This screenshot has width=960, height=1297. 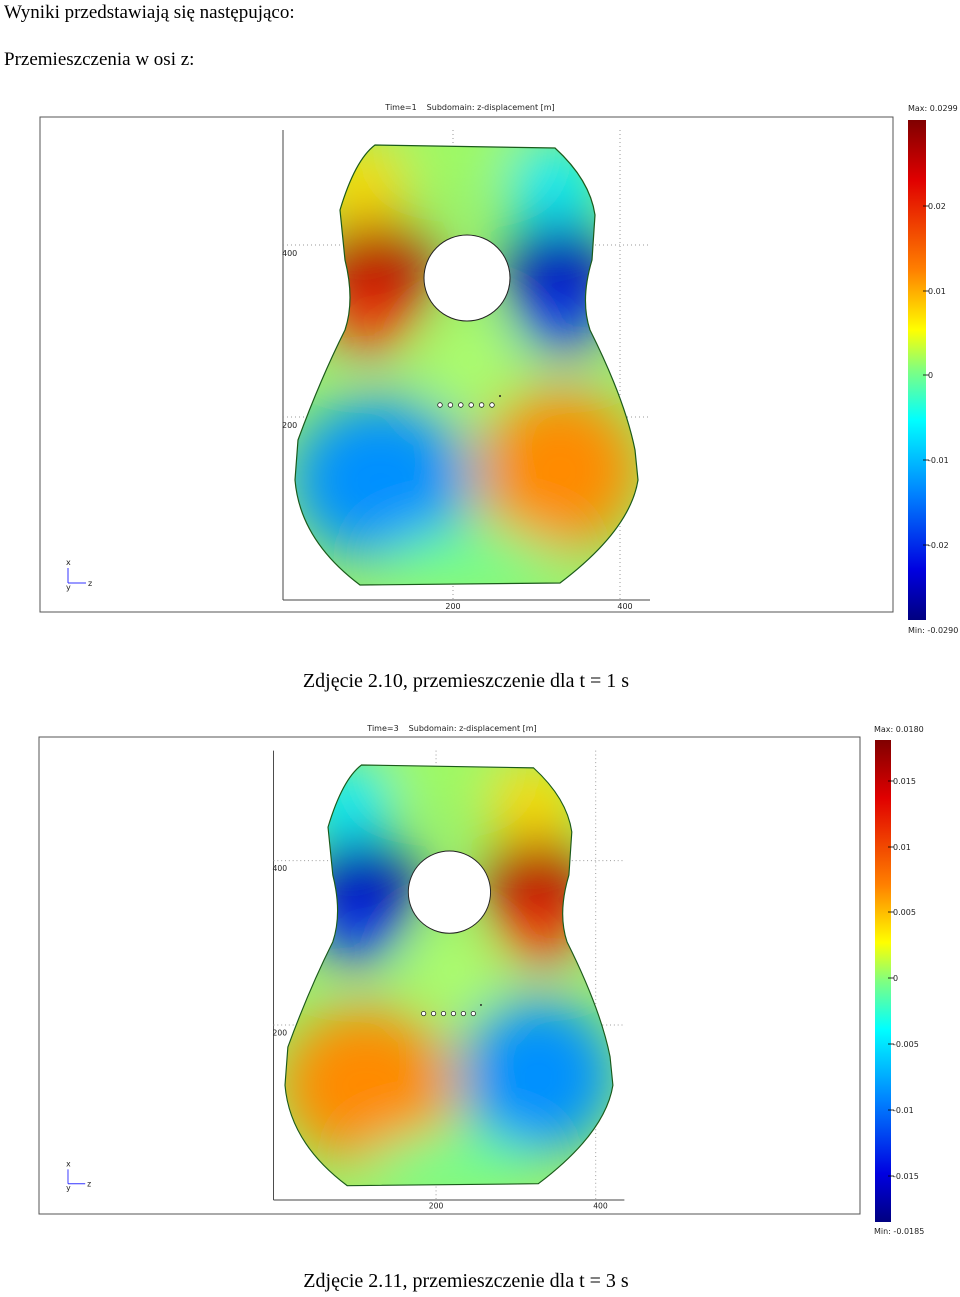 I want to click on colorbar-max: Max: 0.0299, so click(x=933, y=108).